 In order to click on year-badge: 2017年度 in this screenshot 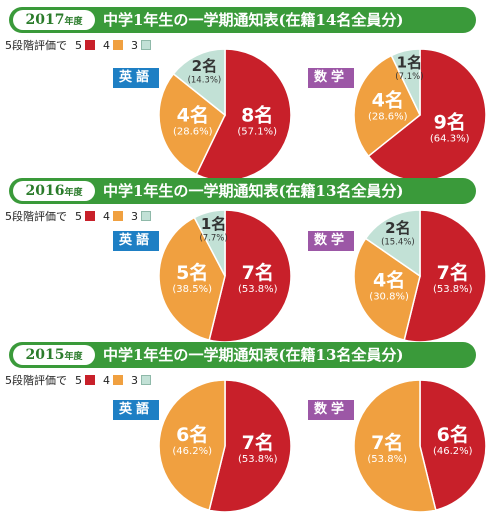, I will do `click(54, 20)`.